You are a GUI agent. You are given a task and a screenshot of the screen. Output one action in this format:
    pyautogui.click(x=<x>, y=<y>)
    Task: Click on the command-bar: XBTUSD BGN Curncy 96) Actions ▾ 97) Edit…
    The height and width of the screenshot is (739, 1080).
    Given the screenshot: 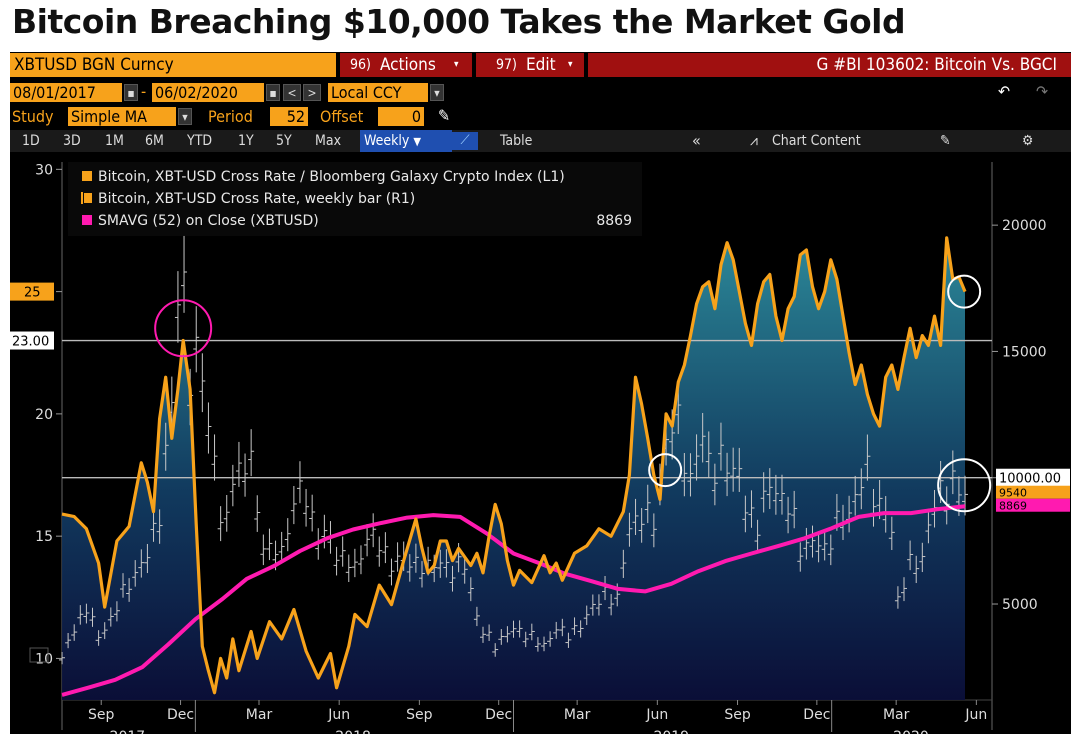 What is the action you would take?
    pyautogui.click(x=540, y=65)
    